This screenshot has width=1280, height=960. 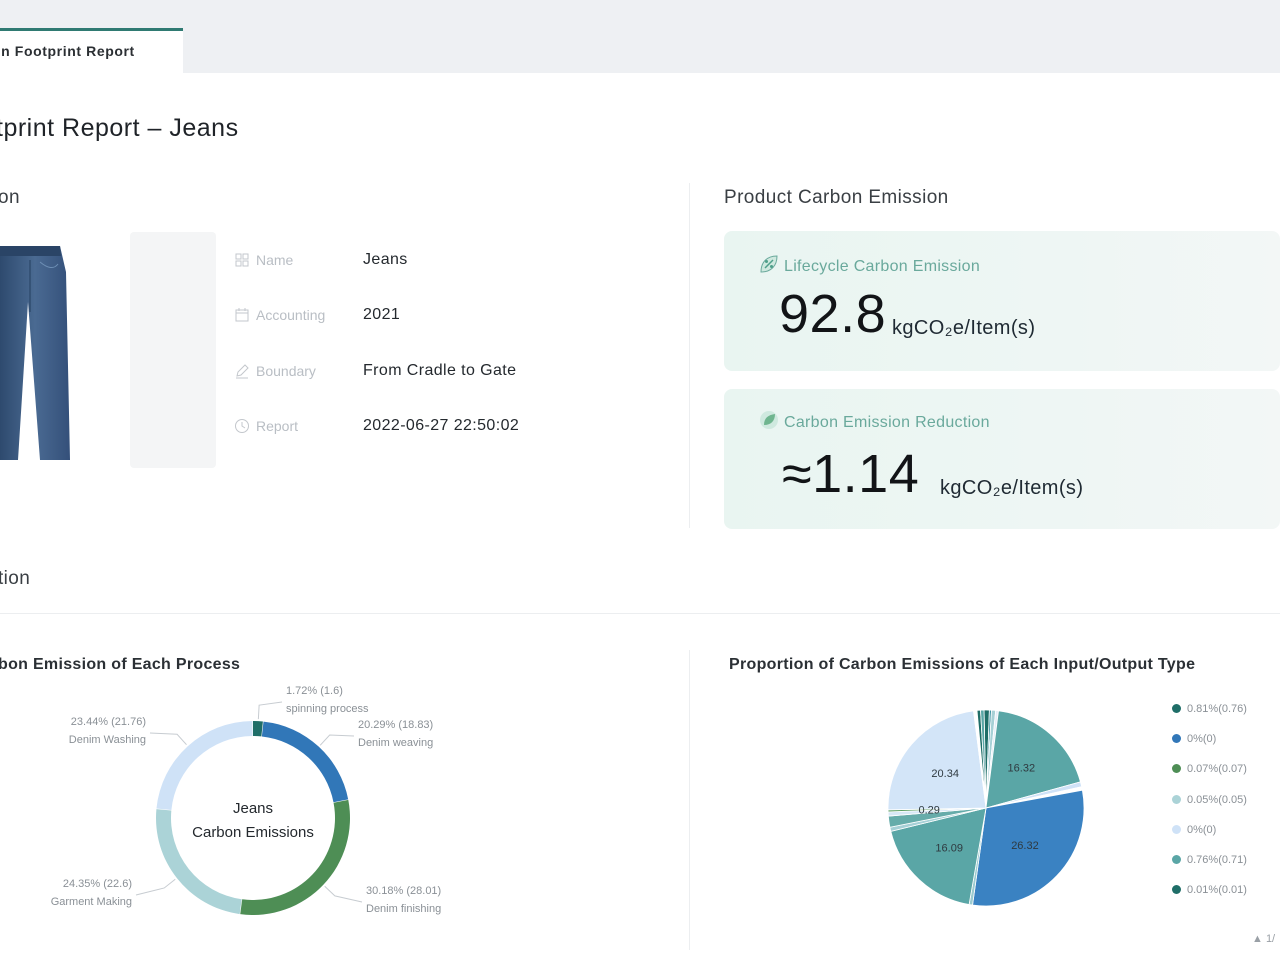 I want to click on leaf-percent-icon, so click(x=769, y=264).